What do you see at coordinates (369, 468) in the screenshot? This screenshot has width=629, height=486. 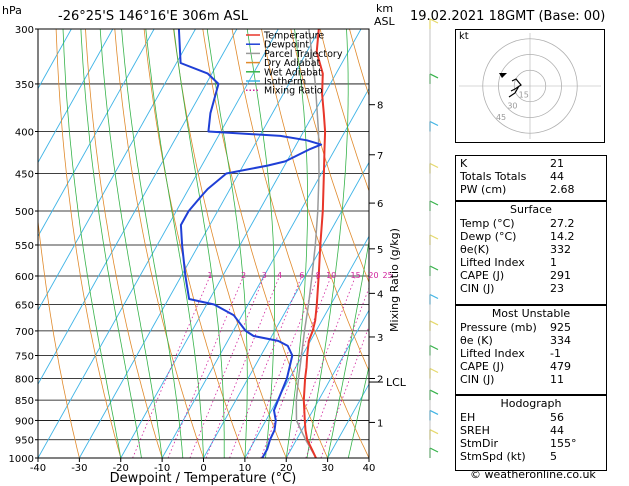 I see `temperature-tick-label: 40` at bounding box center [369, 468].